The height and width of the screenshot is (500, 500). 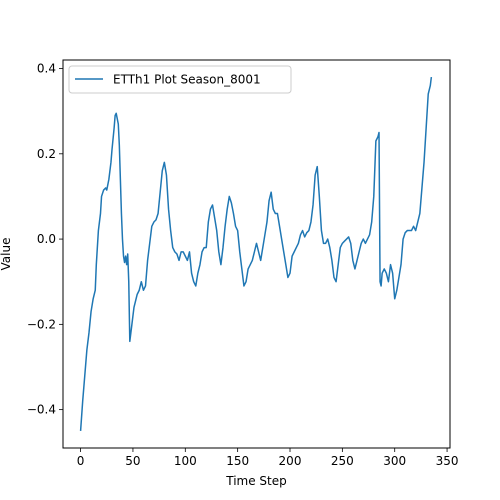 What do you see at coordinates (41, 410) in the screenshot?
I see `y-tick-label: −0.4` at bounding box center [41, 410].